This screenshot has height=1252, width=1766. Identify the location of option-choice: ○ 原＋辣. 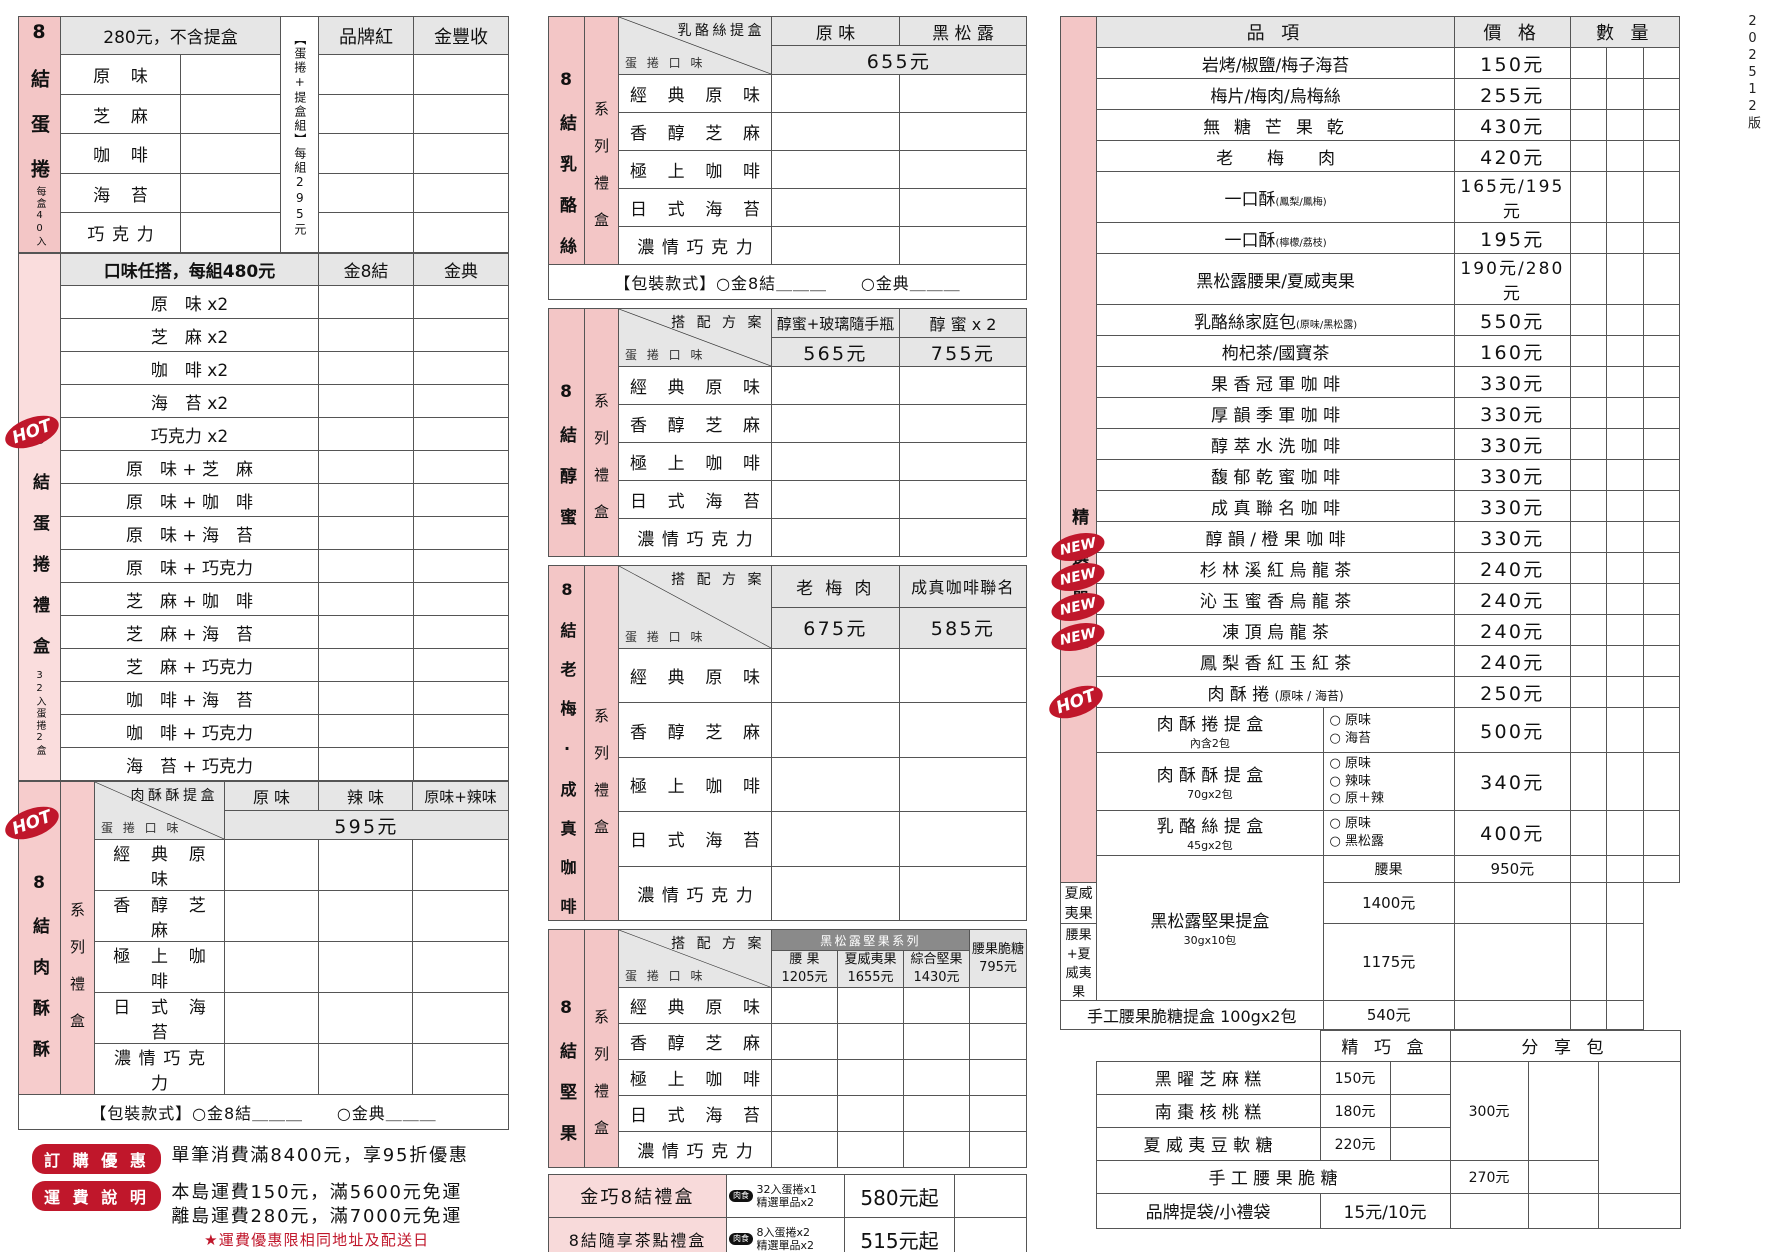
(1356, 799).